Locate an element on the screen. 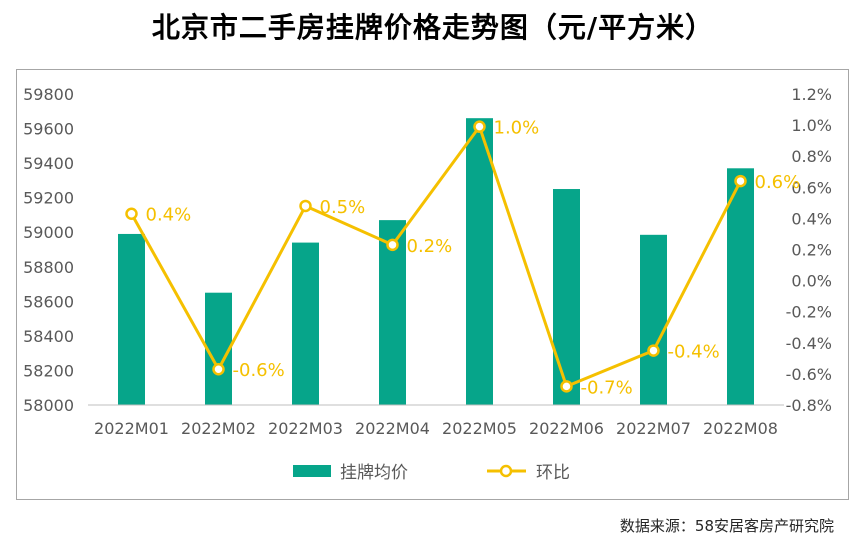 This screenshot has width=866, height=546. bar-2022M06 is located at coordinates (566, 297).